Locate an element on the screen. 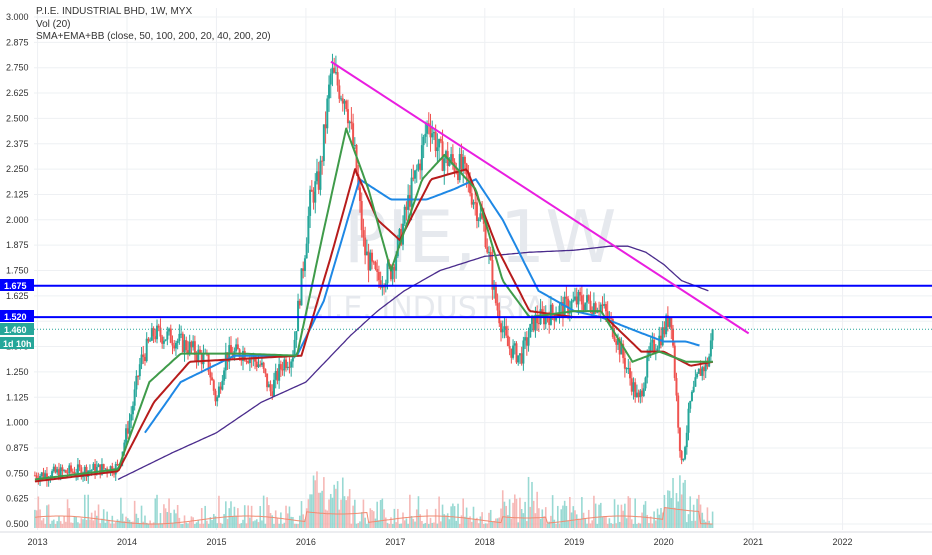 This screenshot has width=932, height=555. y-tick-label: 1.125 is located at coordinates (17, 397).